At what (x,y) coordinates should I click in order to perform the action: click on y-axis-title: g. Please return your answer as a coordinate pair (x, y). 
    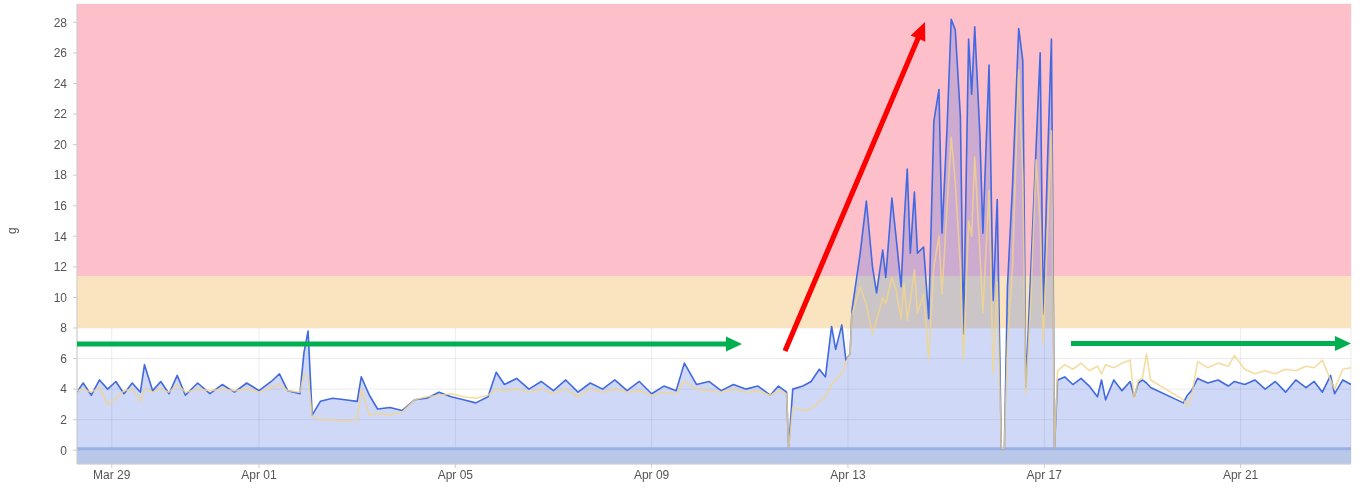
    Looking at the image, I should click on (12, 230).